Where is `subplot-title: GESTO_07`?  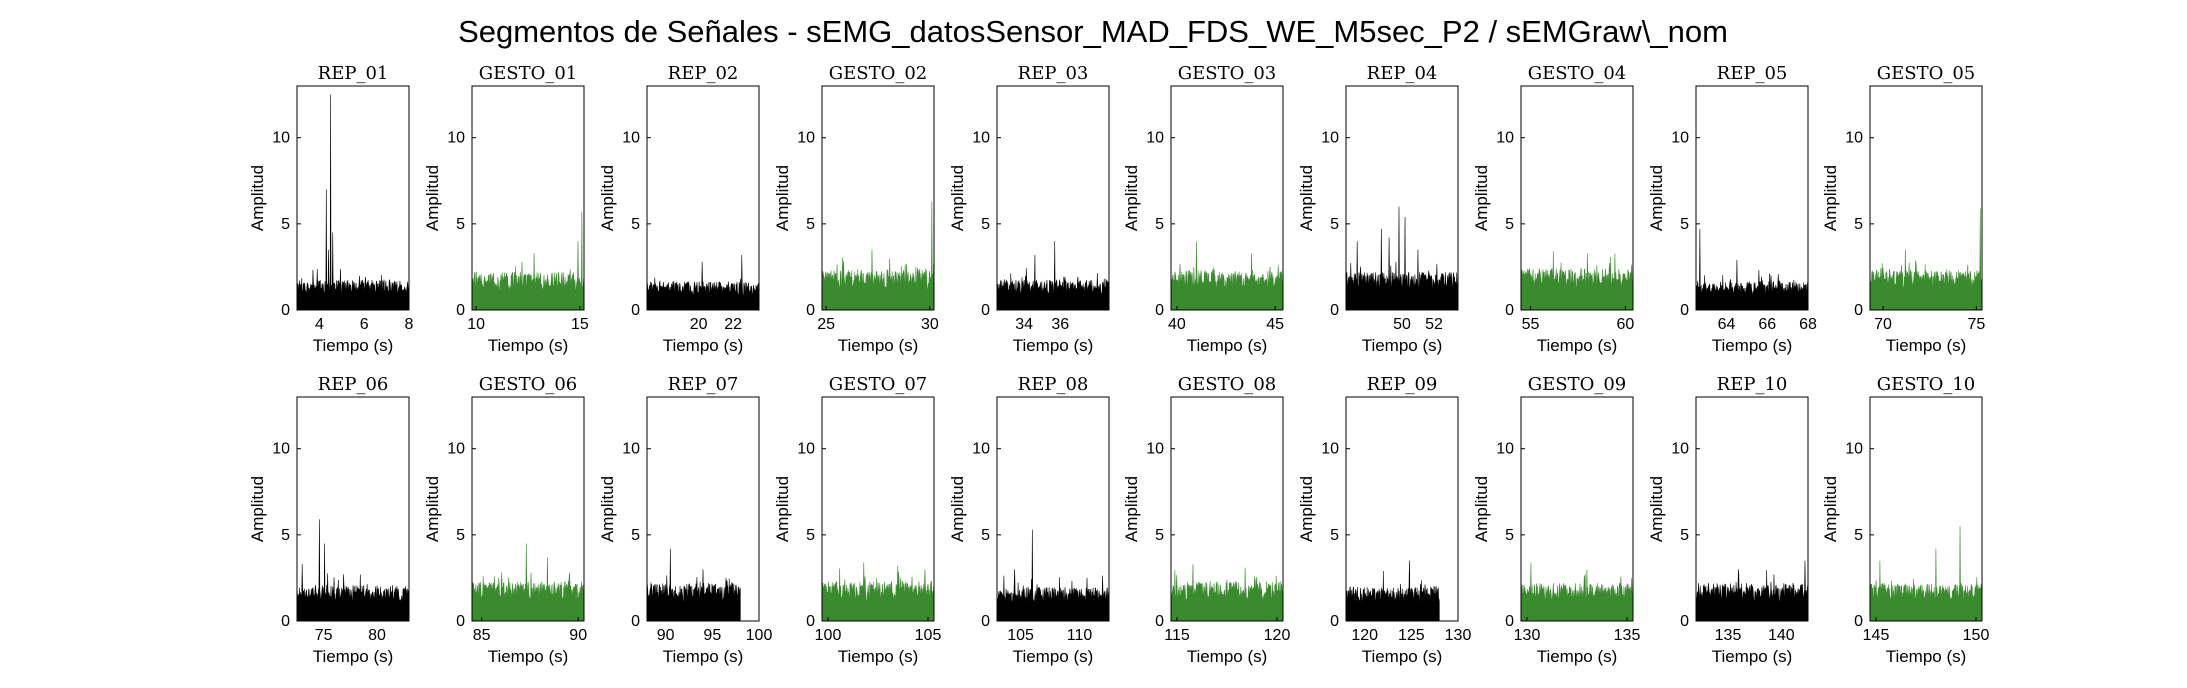 subplot-title: GESTO_07 is located at coordinates (878, 384).